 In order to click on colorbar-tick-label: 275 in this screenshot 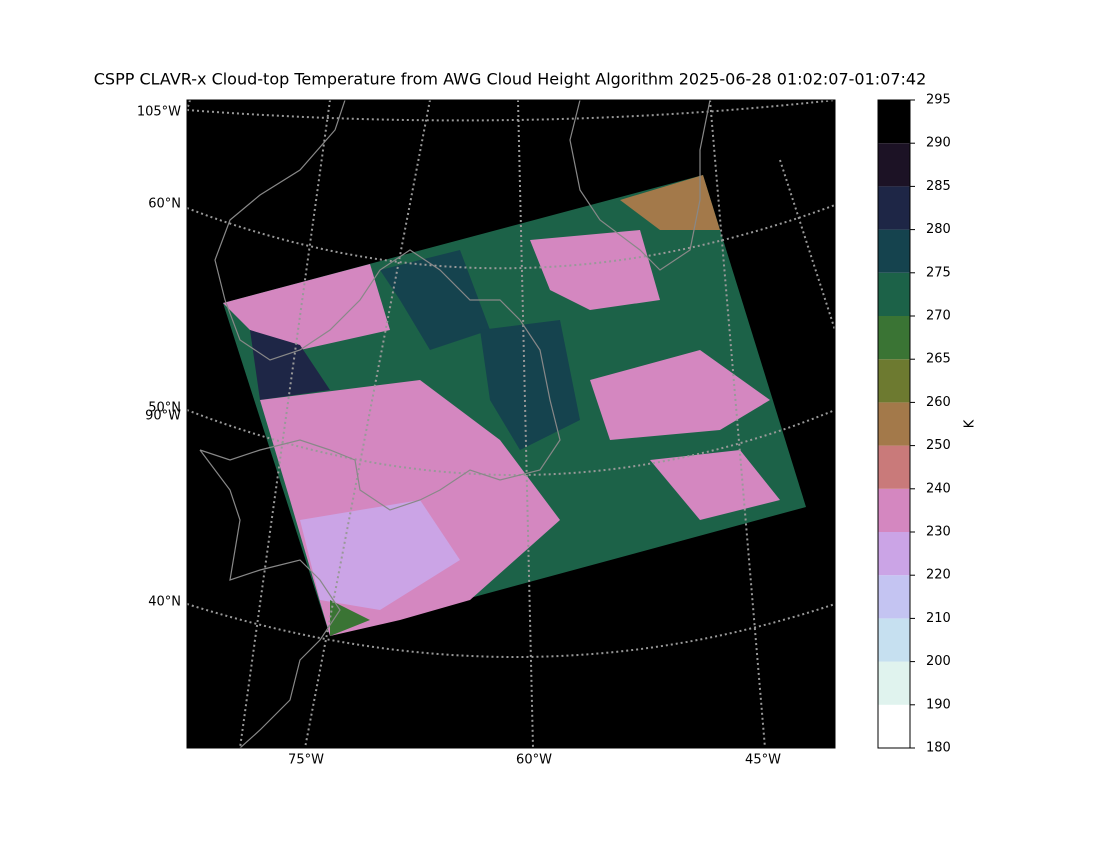, I will do `click(938, 272)`.